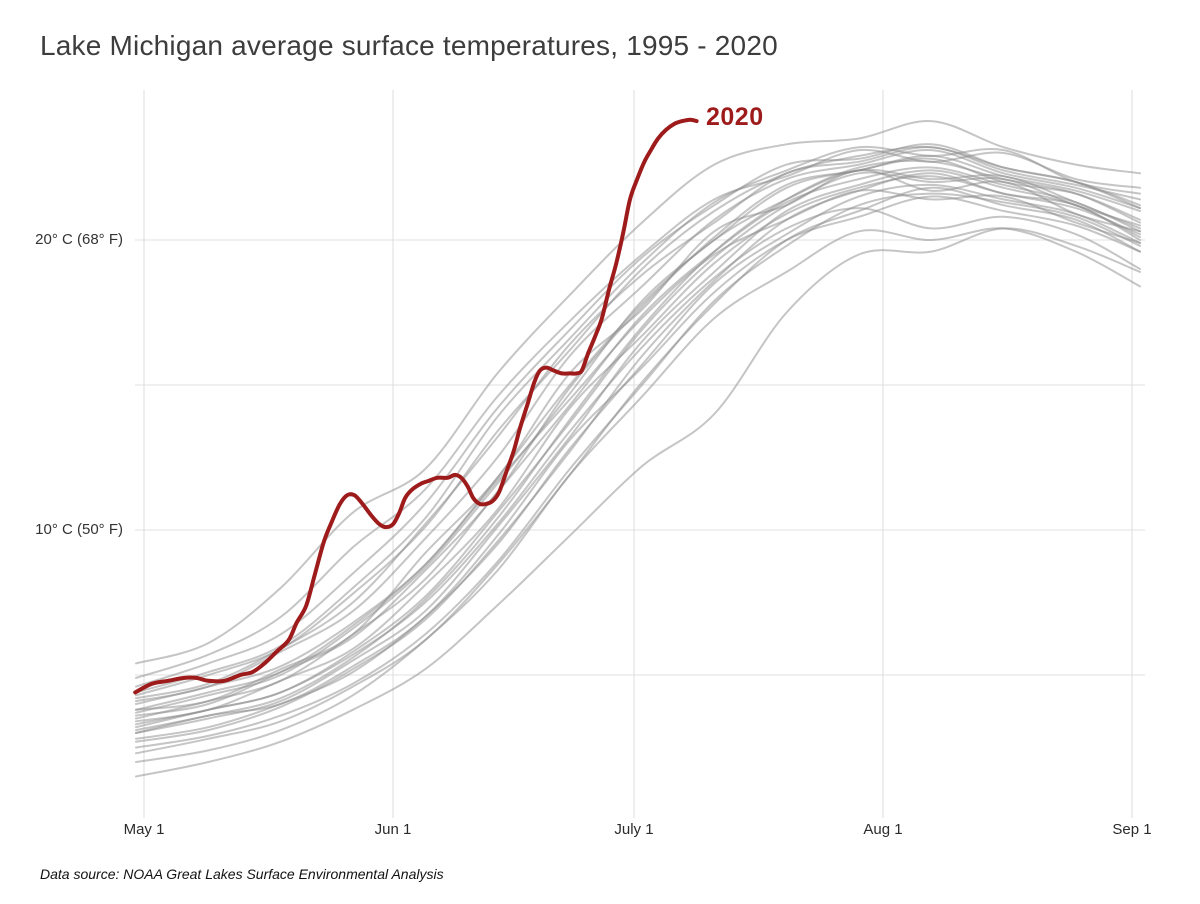  Describe the element at coordinates (144, 829) in the screenshot. I see `x-tick-label-0: May 1` at that location.